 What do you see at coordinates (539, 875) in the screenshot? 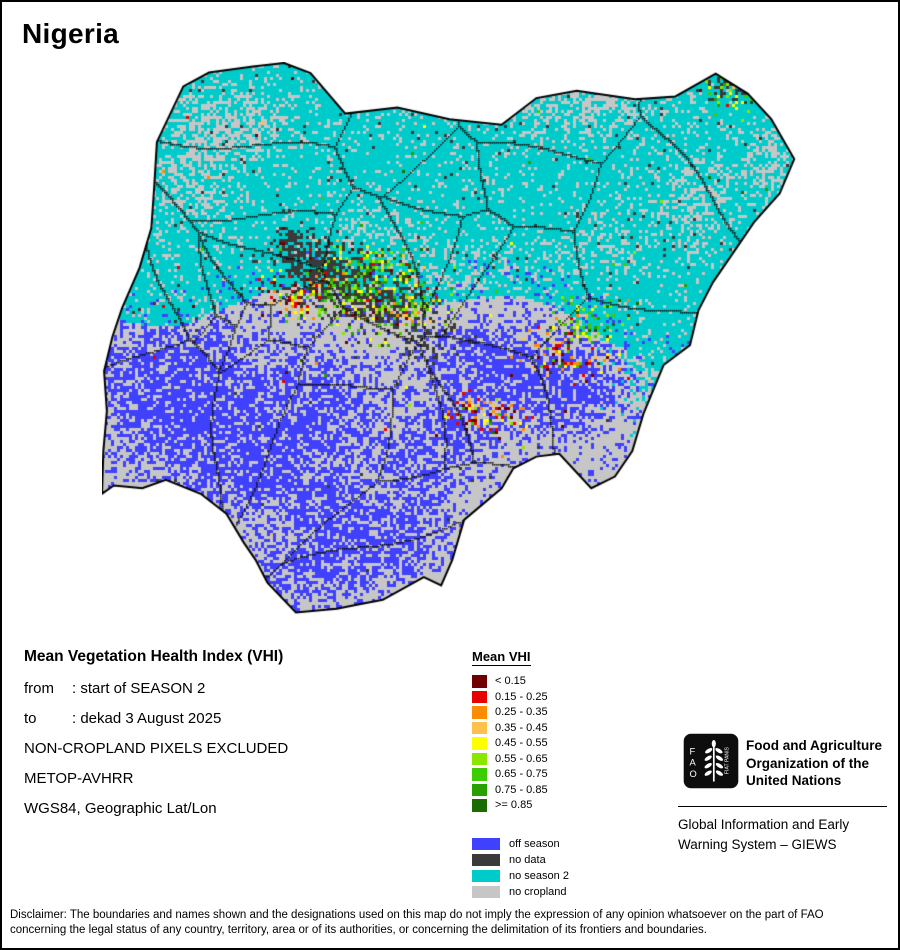
I see `legend-label: no season 2` at bounding box center [539, 875].